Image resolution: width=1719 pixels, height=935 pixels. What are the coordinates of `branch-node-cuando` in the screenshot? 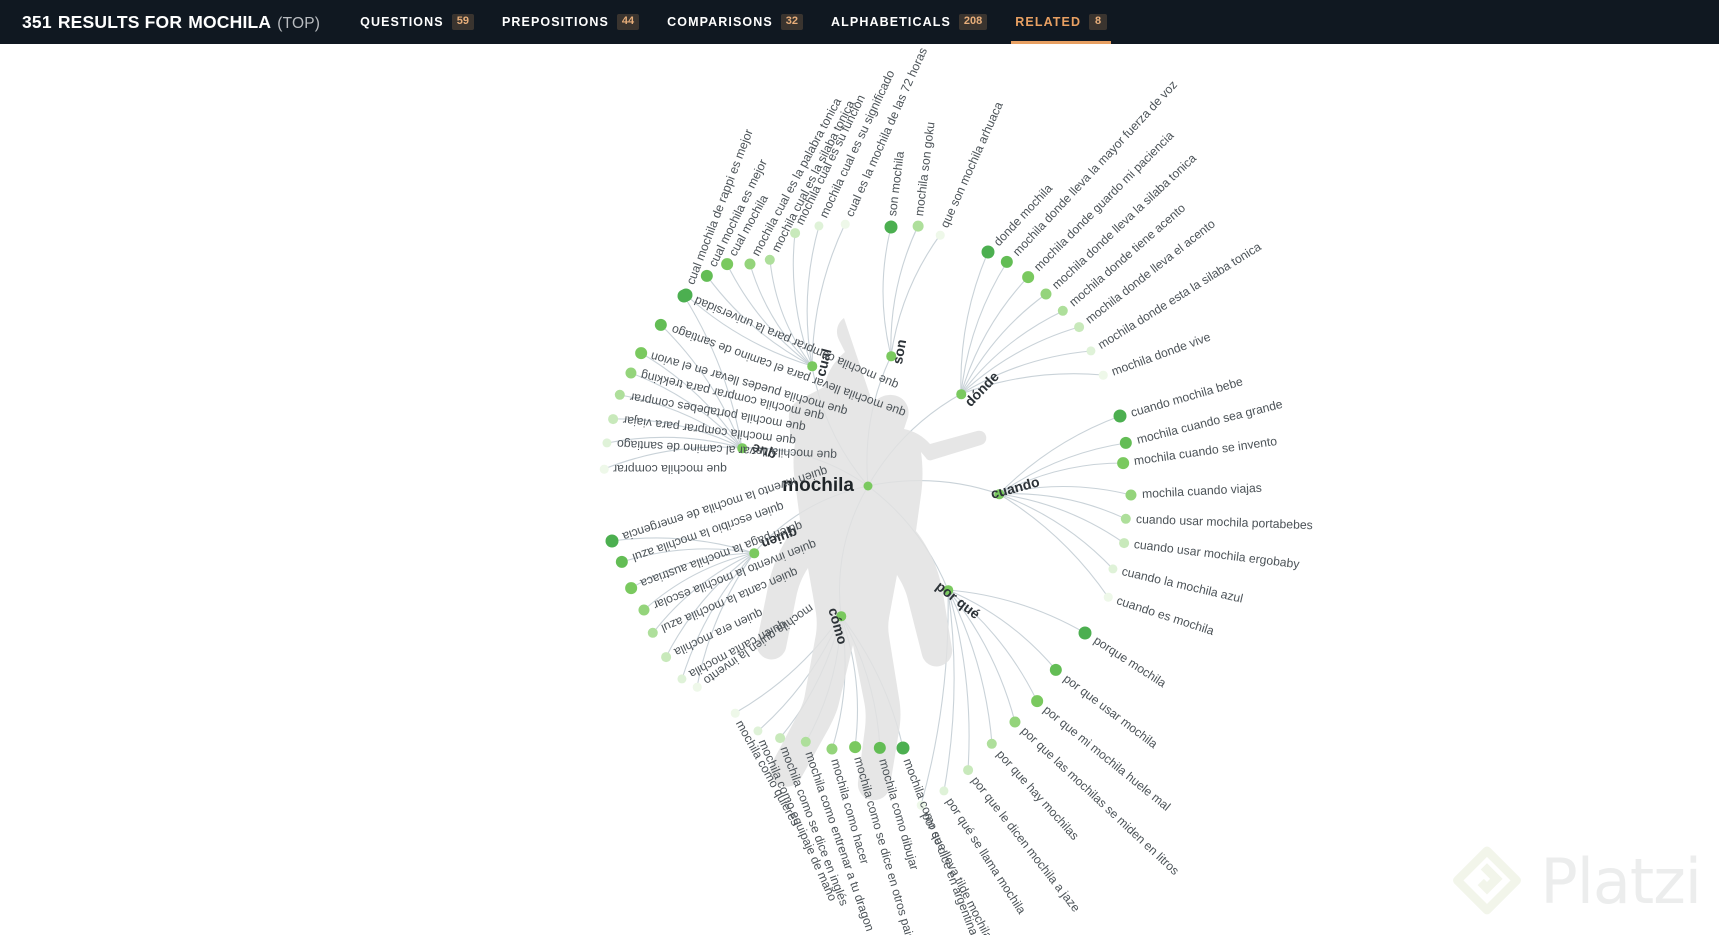 It's located at (999, 494).